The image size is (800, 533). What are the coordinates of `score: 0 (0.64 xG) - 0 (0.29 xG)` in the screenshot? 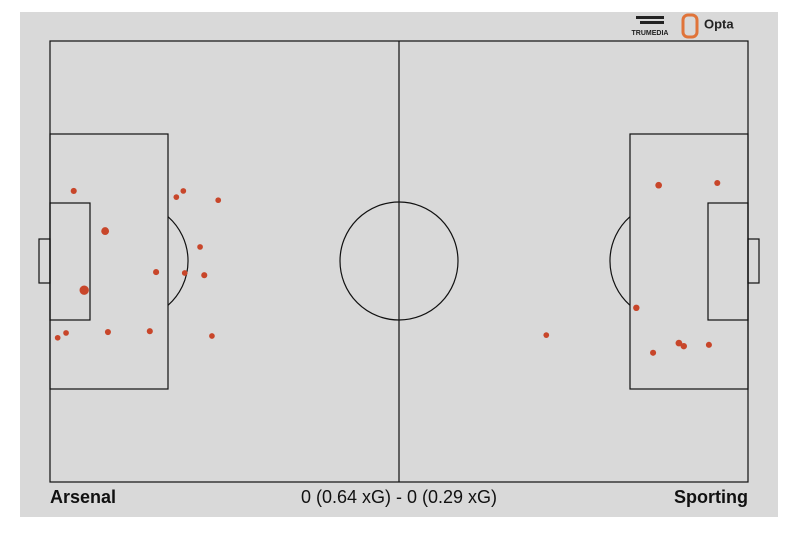 It's located at (399, 497).